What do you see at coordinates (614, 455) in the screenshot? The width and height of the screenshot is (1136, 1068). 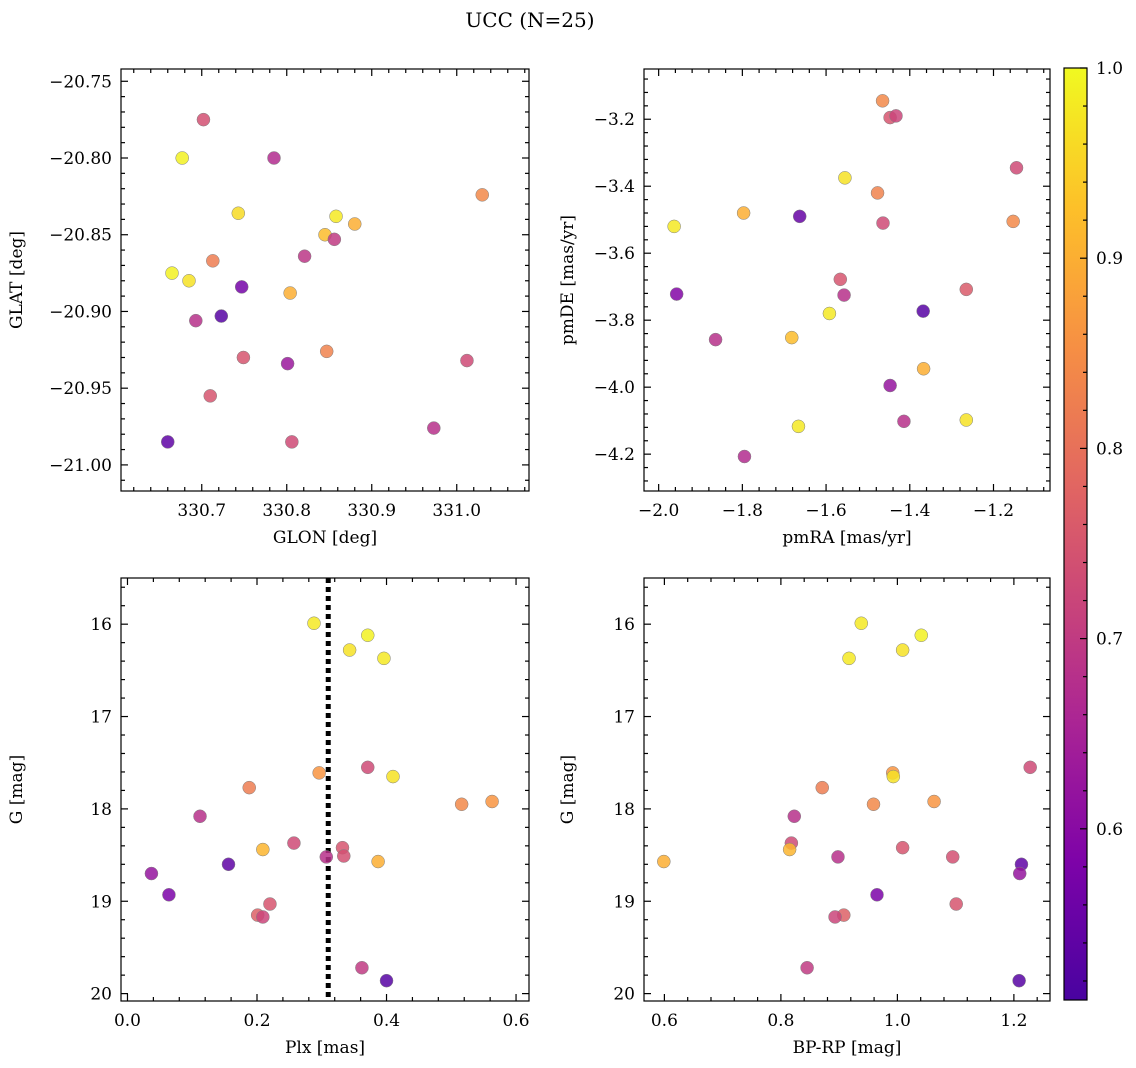 I see `y-tick-label: −4.2` at bounding box center [614, 455].